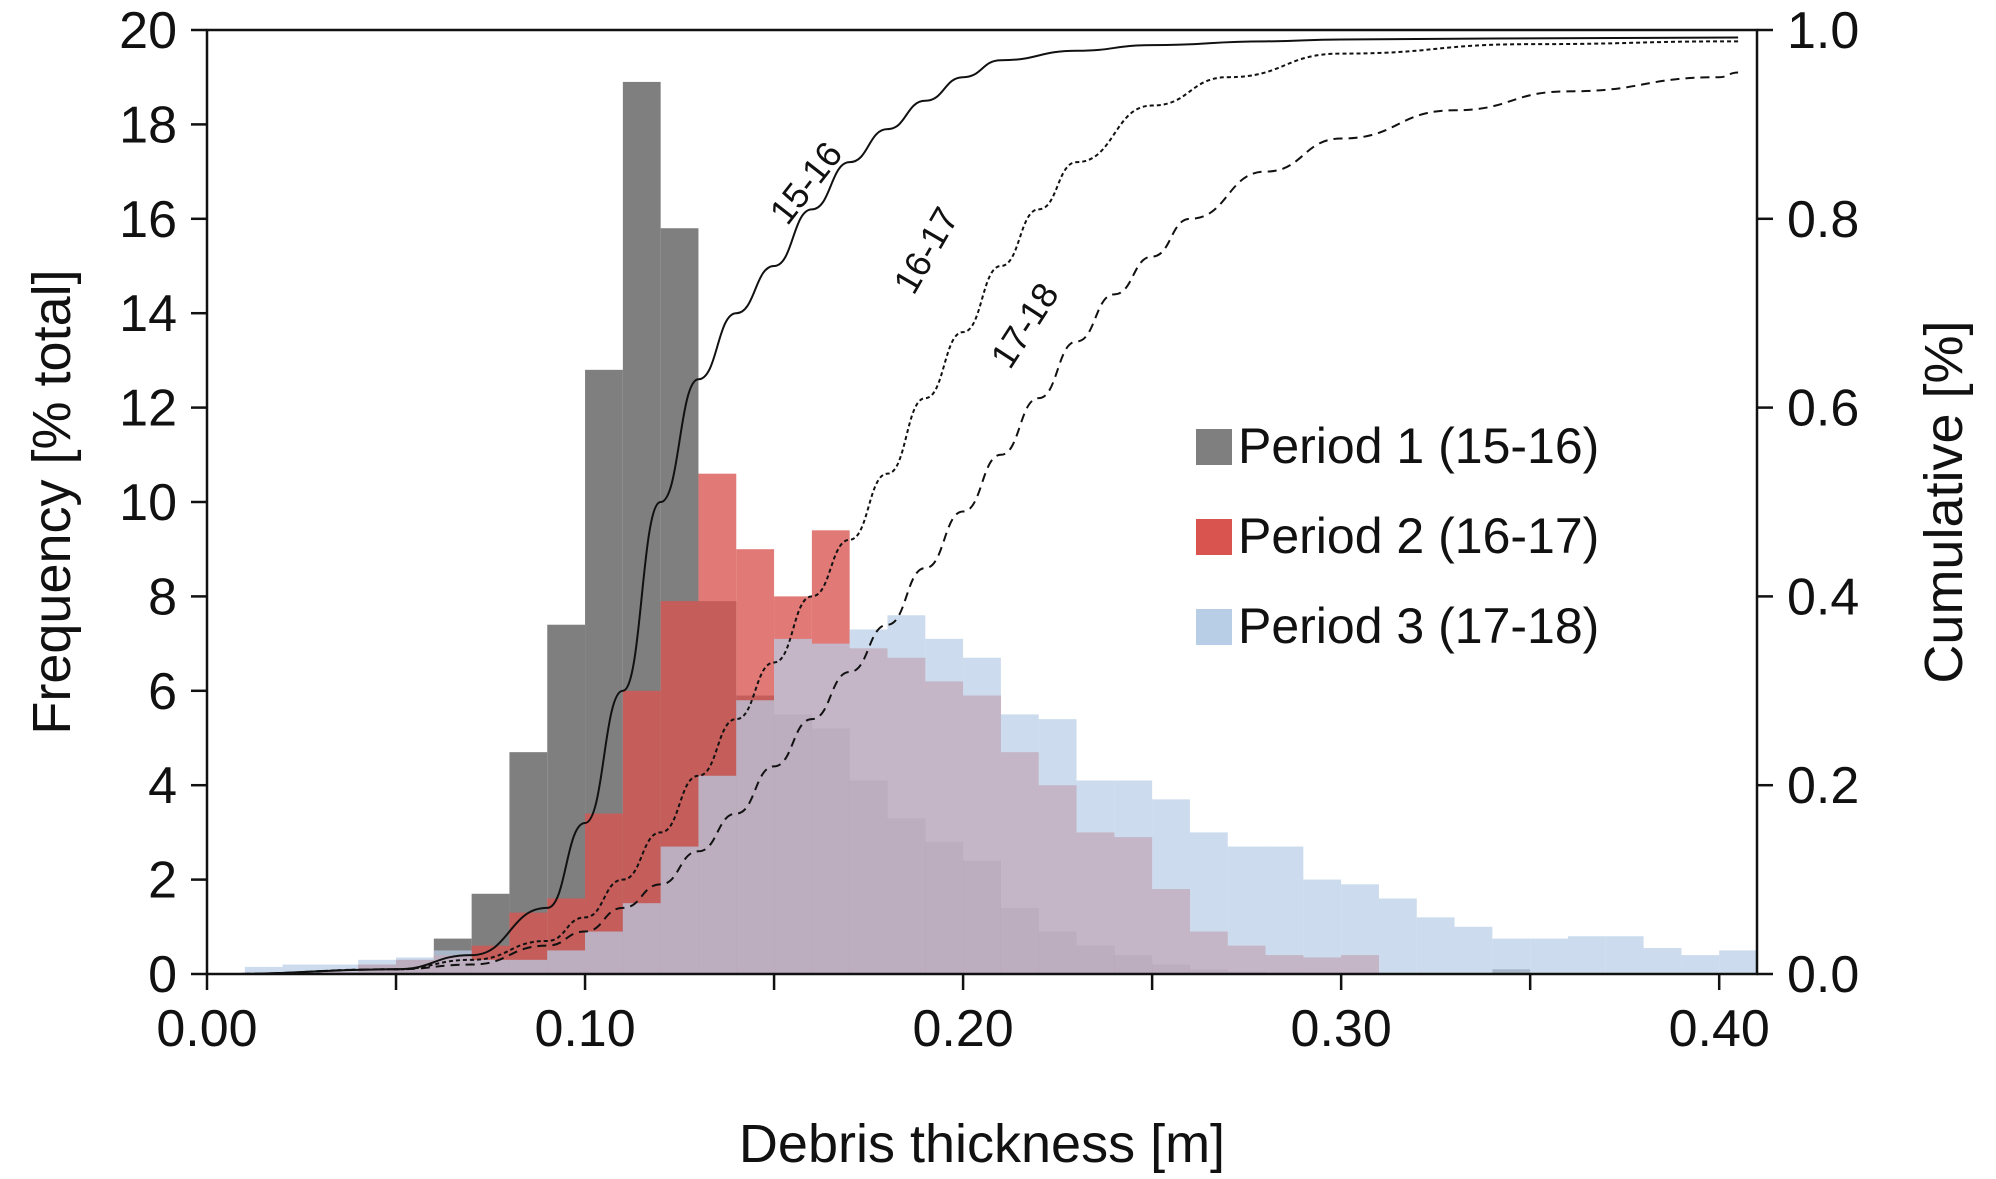 The image size is (1996, 1179). What do you see at coordinates (1823, 409) in the screenshot?
I see `y2-tick-label: 0.6` at bounding box center [1823, 409].